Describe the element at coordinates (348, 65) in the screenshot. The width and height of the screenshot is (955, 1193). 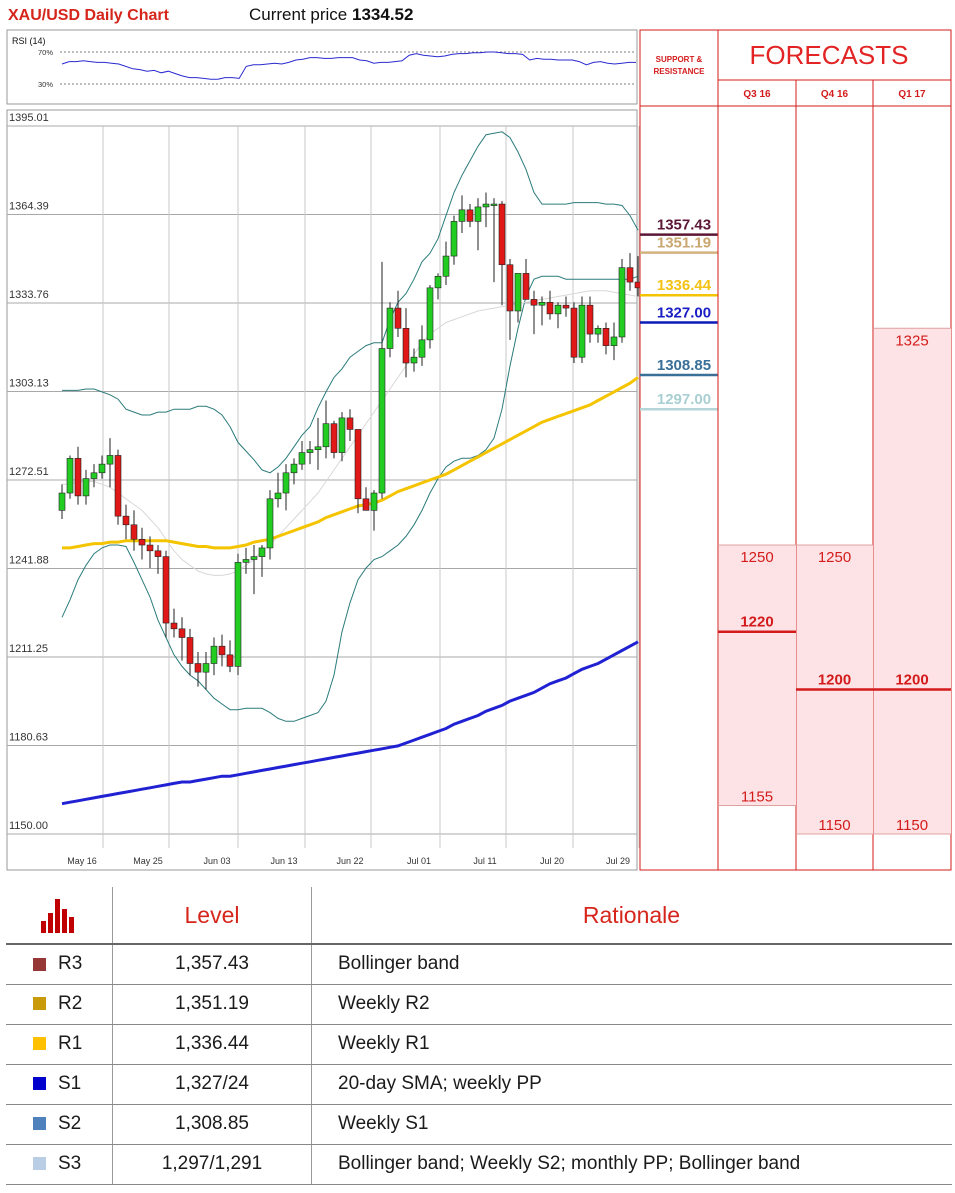
I see `rsi-line` at that location.